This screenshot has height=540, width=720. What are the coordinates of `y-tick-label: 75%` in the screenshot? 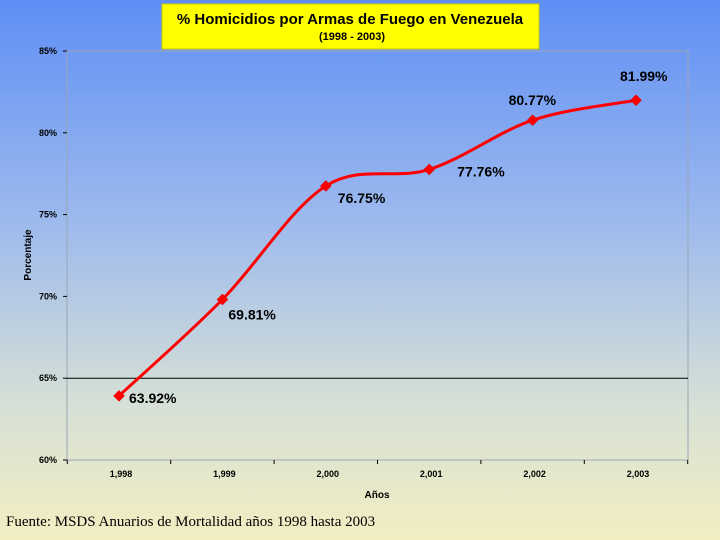 It's located at (48, 215).